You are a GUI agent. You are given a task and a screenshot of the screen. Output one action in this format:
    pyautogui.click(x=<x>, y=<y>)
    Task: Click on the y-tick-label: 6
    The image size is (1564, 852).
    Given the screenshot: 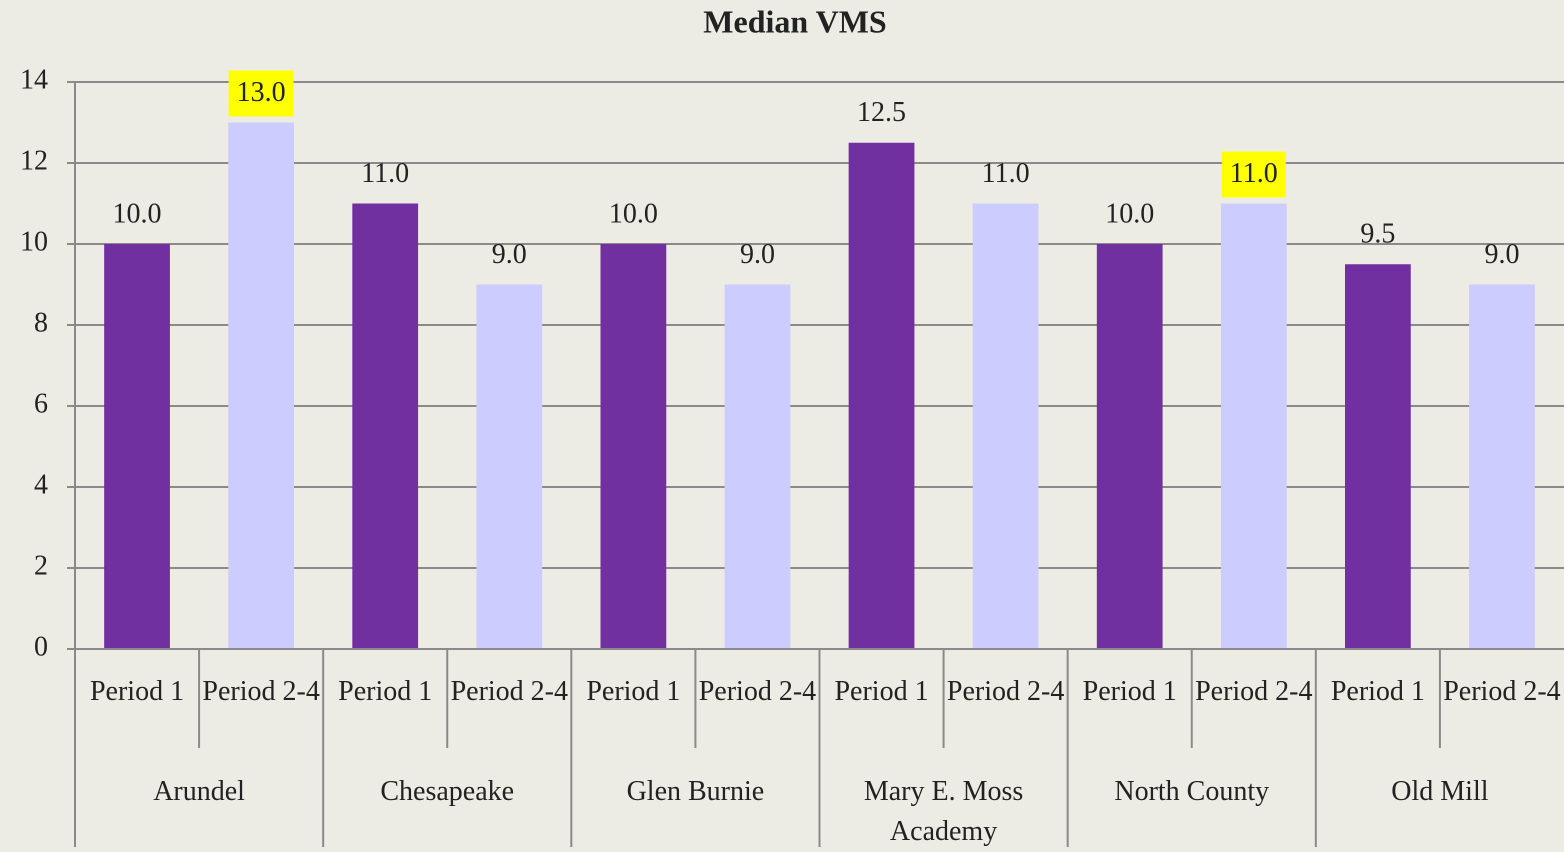 What is the action you would take?
    pyautogui.click(x=41, y=403)
    